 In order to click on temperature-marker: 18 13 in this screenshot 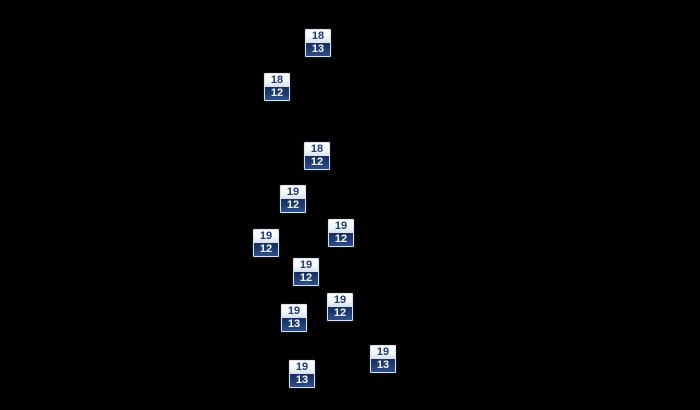, I will do `click(318, 43)`.